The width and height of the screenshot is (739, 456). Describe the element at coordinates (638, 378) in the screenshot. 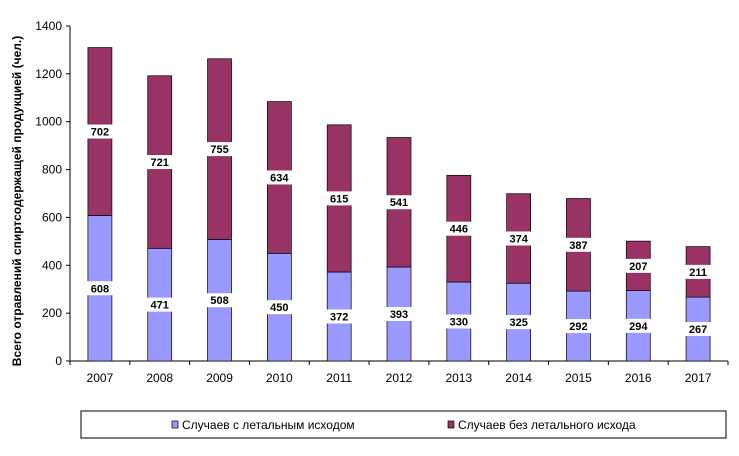

I see `x-tick-label: 2016` at that location.